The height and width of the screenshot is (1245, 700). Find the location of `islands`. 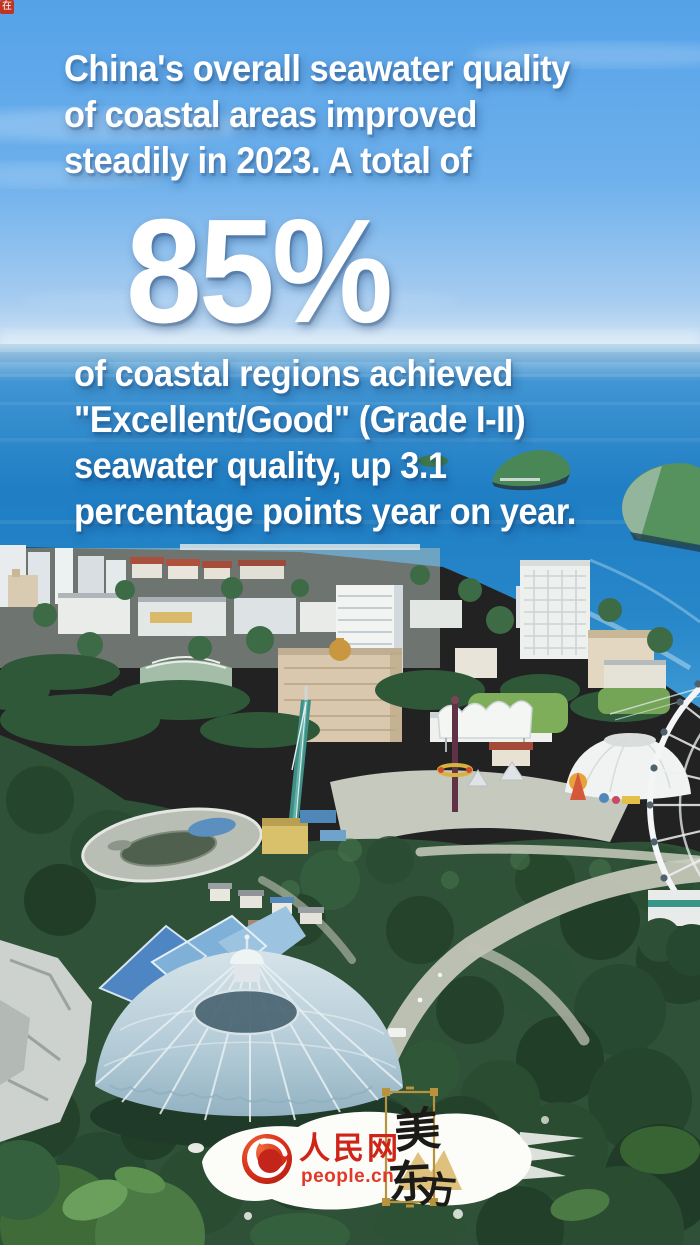

islands is located at coordinates (559, 501).